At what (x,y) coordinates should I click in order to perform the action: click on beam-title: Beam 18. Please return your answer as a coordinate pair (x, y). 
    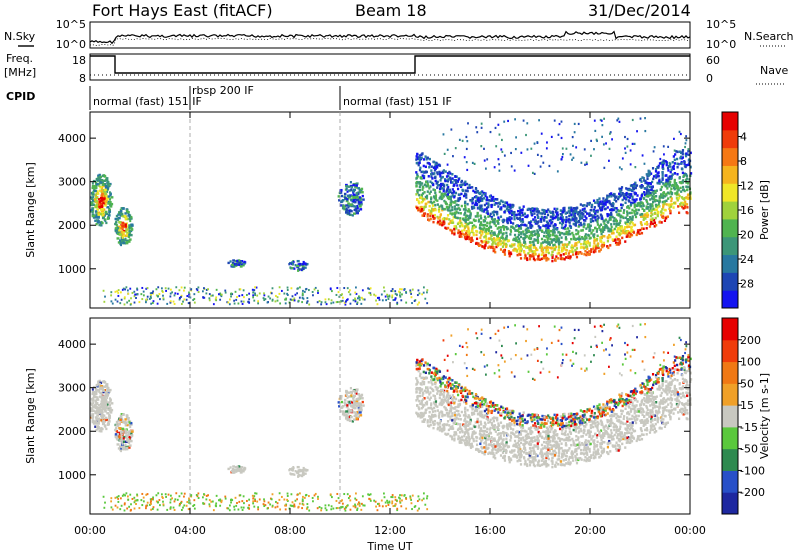
    Looking at the image, I should click on (391, 10).